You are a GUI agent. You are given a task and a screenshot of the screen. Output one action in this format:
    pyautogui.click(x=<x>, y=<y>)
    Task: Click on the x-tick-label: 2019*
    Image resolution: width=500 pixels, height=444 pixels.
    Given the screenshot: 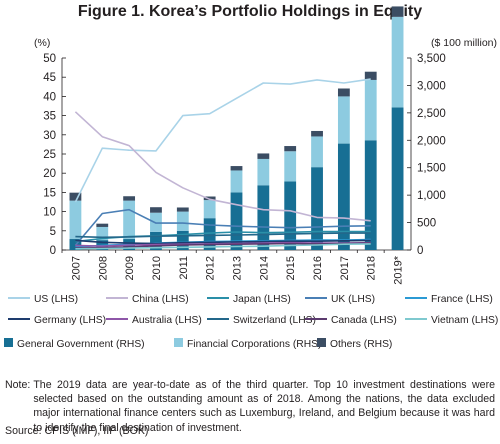 What is the action you would take?
    pyautogui.click(x=399, y=269)
    